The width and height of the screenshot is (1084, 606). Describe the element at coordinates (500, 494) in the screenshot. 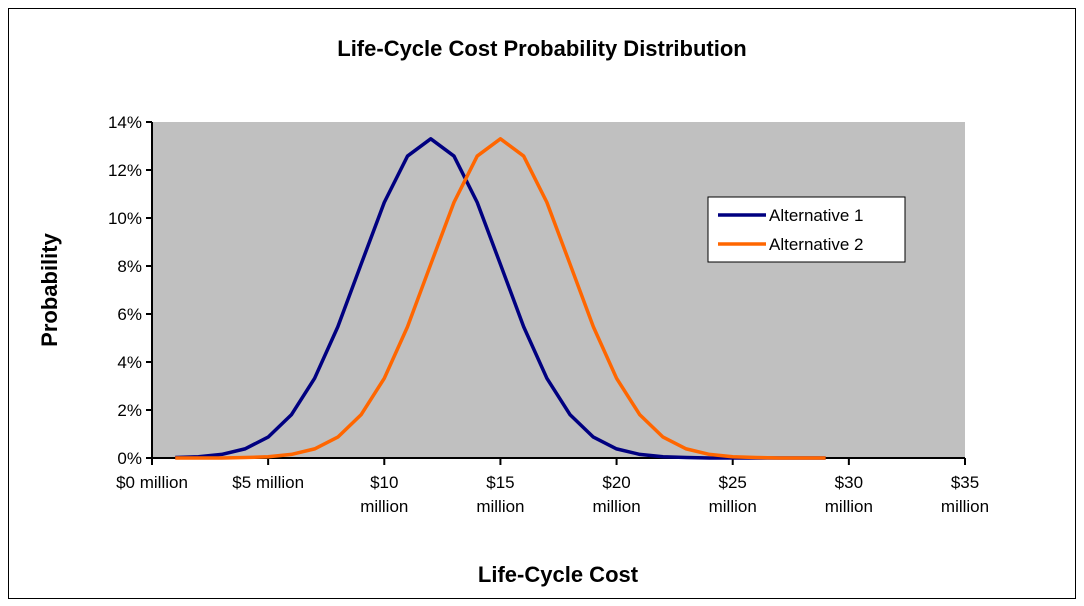

I see `x-tick-label: $15 million` at that location.